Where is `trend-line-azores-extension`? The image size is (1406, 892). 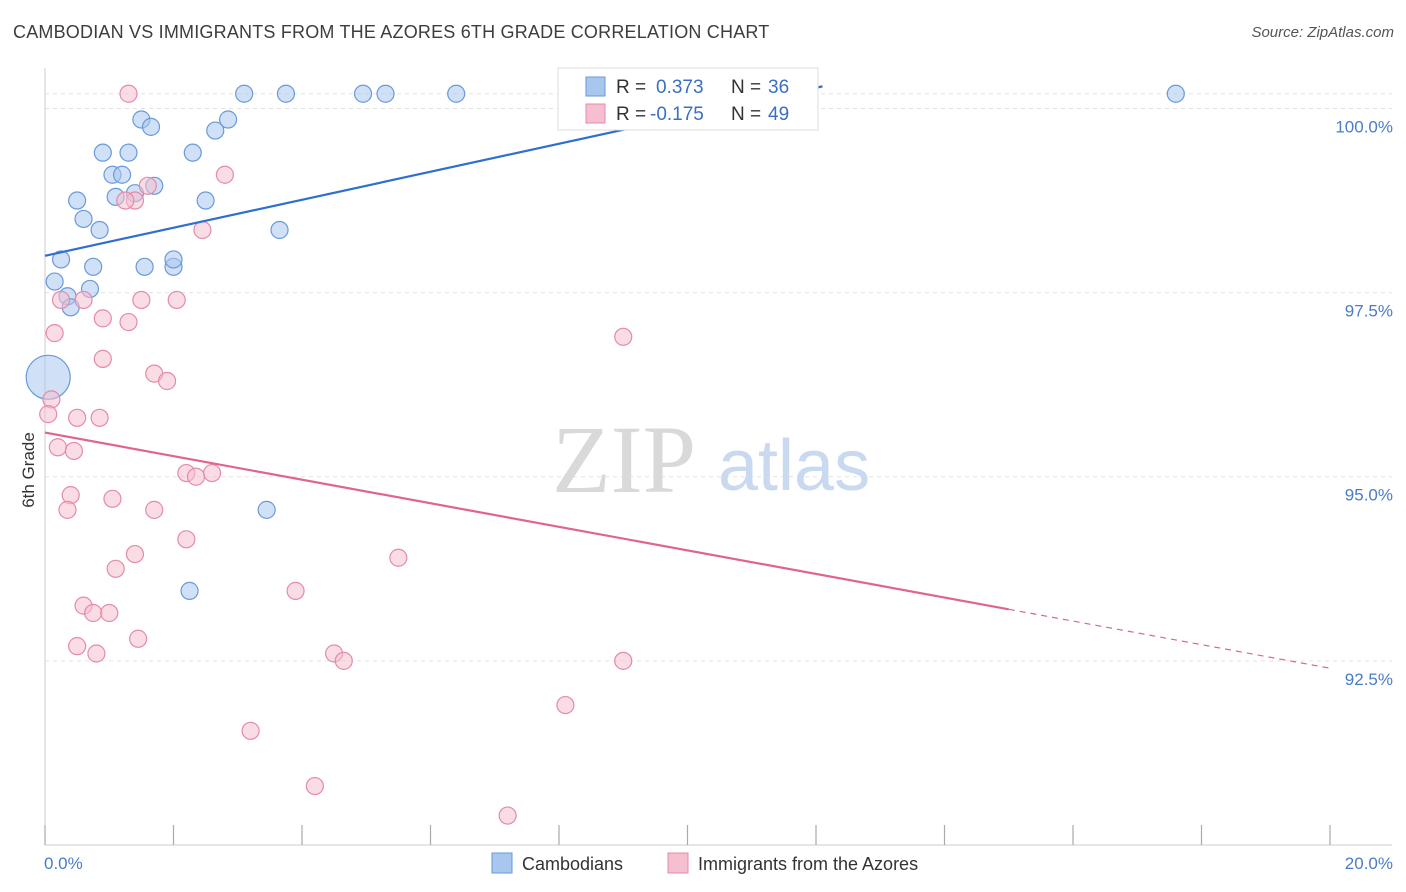 trend-line-azores-extension is located at coordinates (1169, 638).